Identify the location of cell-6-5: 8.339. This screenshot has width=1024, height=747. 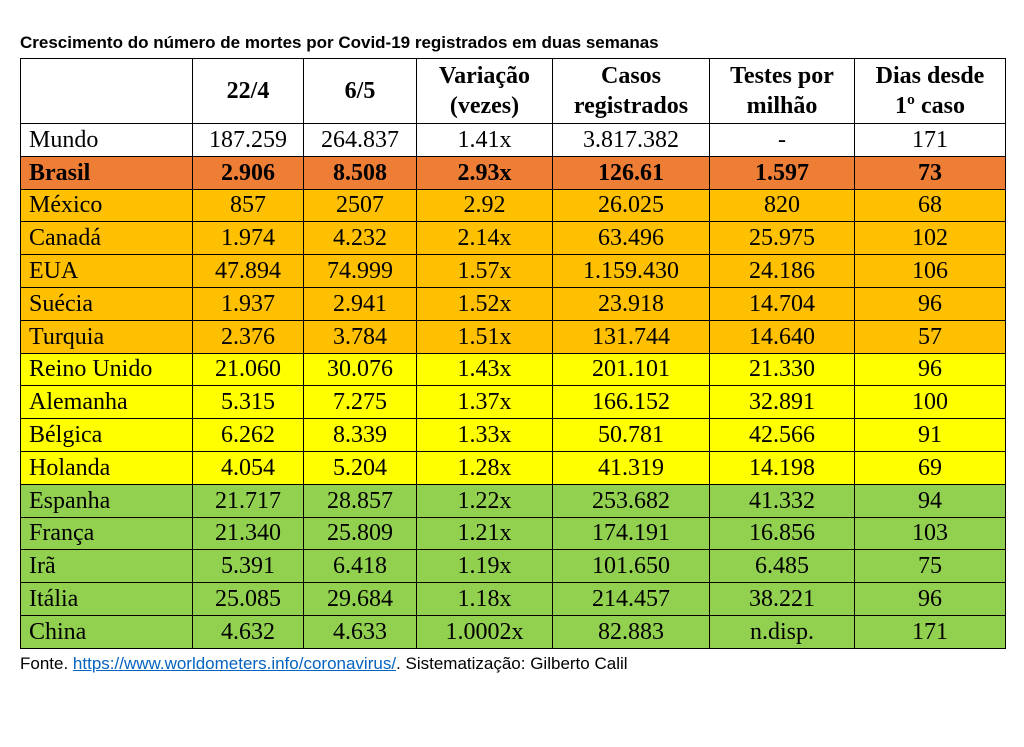
(360, 435).